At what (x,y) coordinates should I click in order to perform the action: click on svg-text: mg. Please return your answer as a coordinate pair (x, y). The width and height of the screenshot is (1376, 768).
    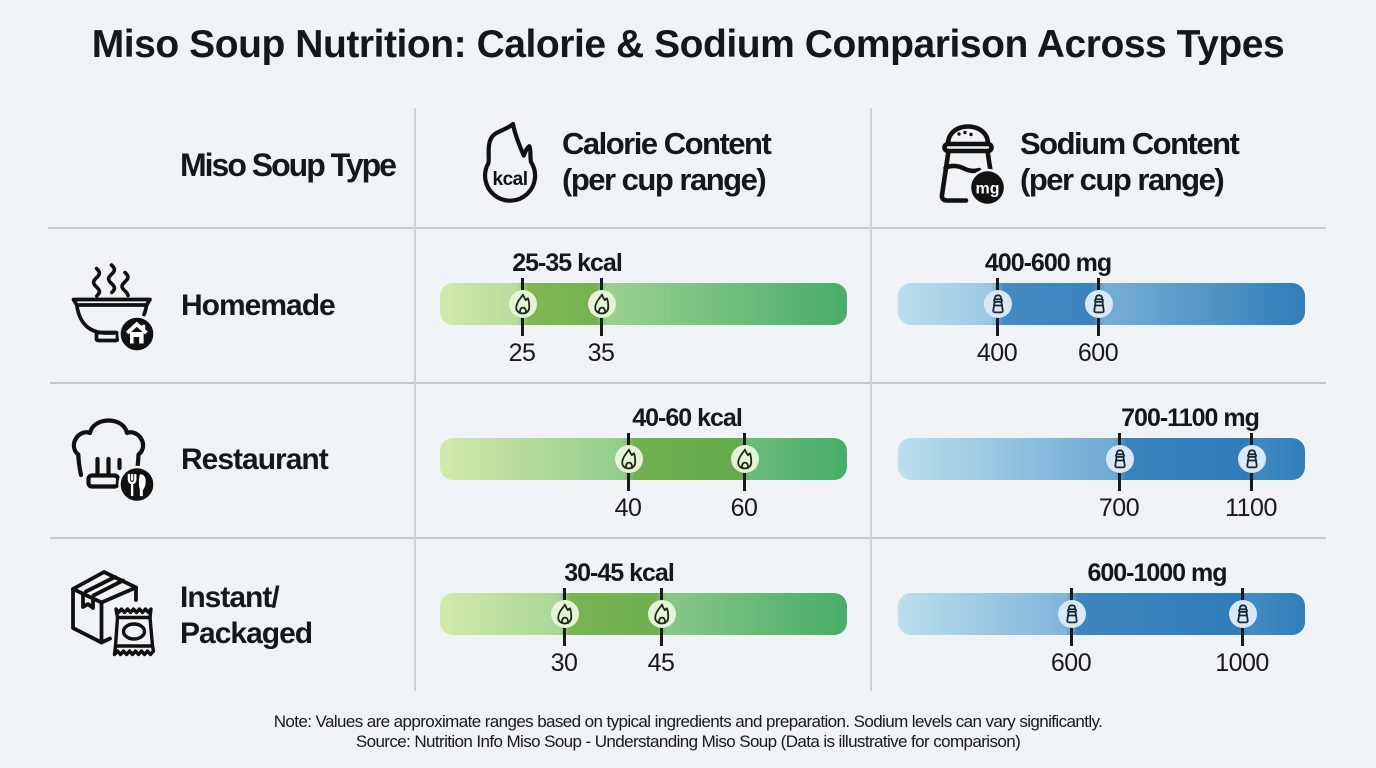
    Looking at the image, I should click on (988, 189).